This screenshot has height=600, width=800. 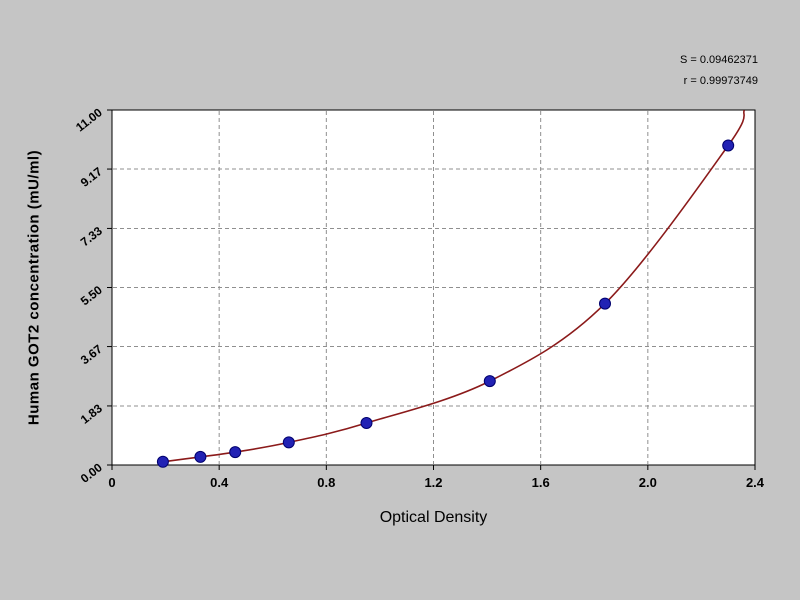 I want to click on stat-standard-error: S = 0.09462371, so click(x=719, y=60).